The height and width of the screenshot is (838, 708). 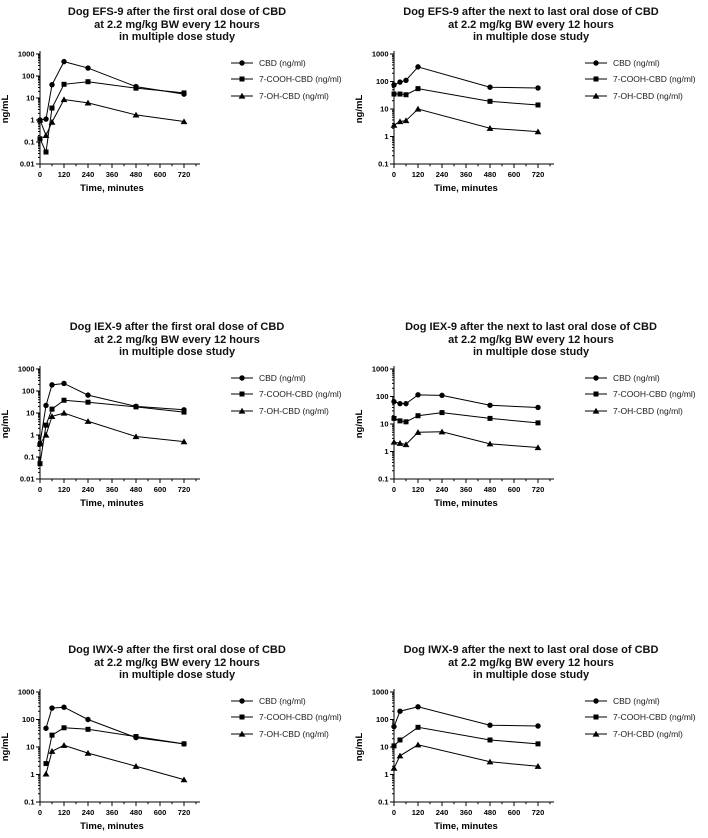 I want to click on svg-text: 10, so click(x=30, y=97).